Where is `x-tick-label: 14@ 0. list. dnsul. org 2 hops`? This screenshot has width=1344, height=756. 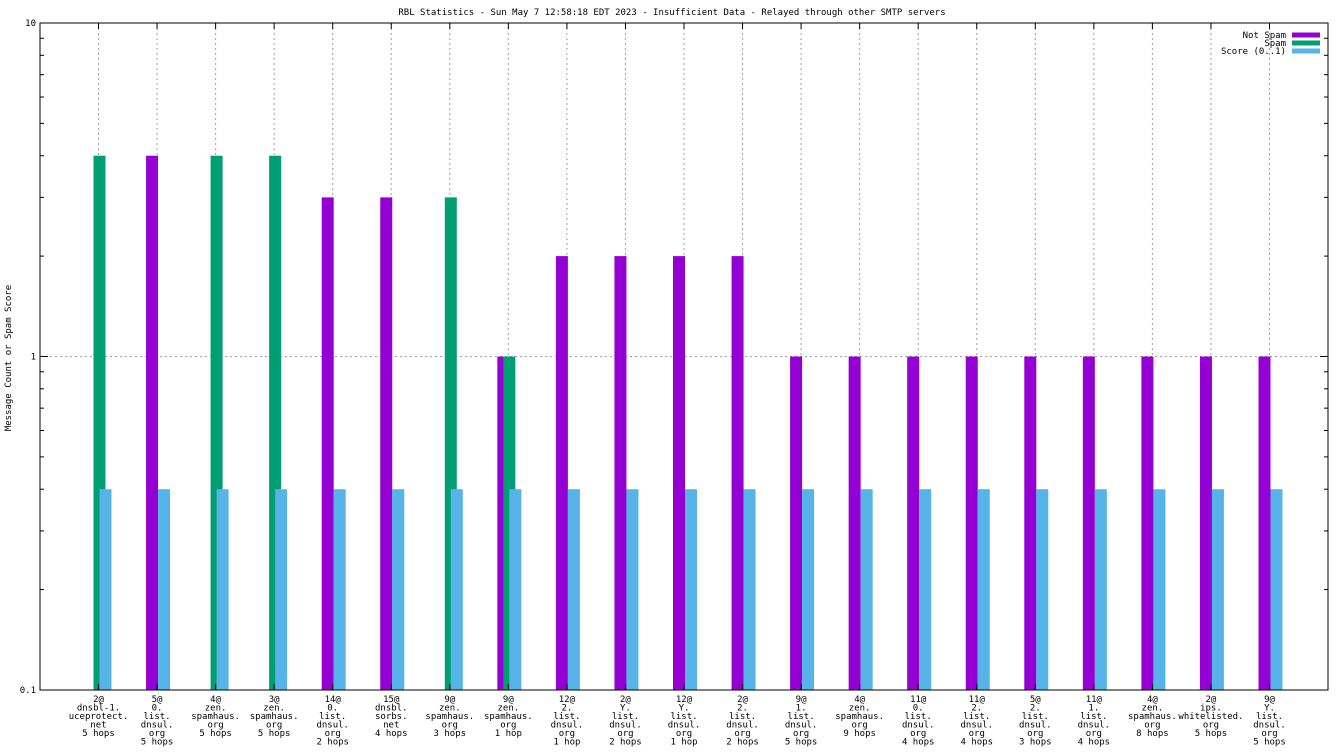
x-tick-label: 14@ 0. list. dnsul. org 2 hops is located at coordinates (332, 721).